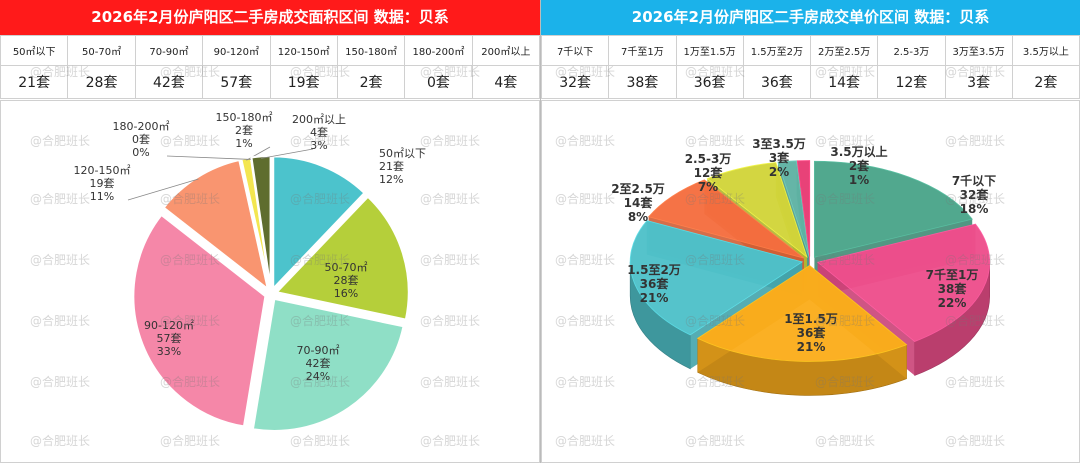  I want to click on price-chart-title: 2026年2月份庐阳区二手房成交单价区间 数据：贝系, so click(810, 17).